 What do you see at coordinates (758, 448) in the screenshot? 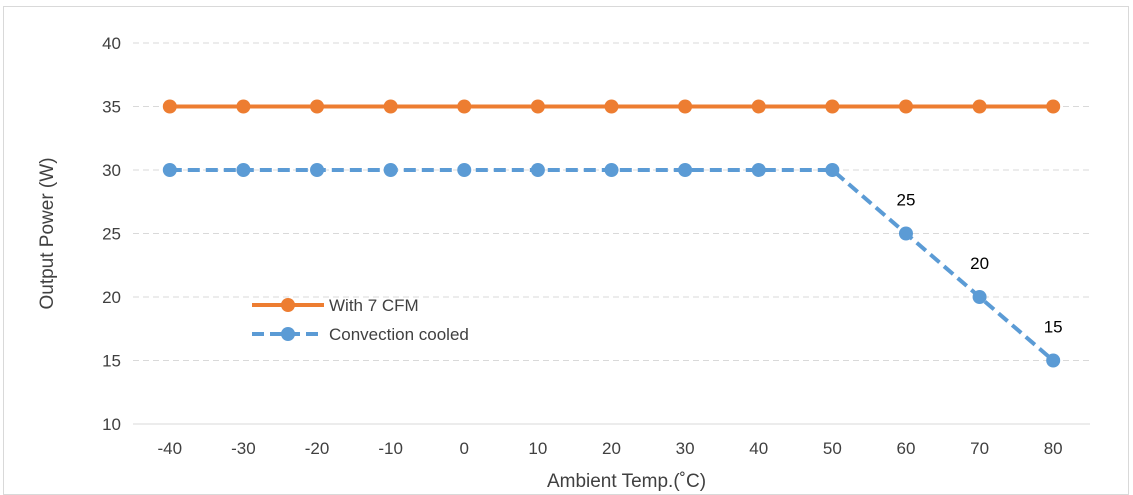
I see `x-tick-label: 40` at bounding box center [758, 448].